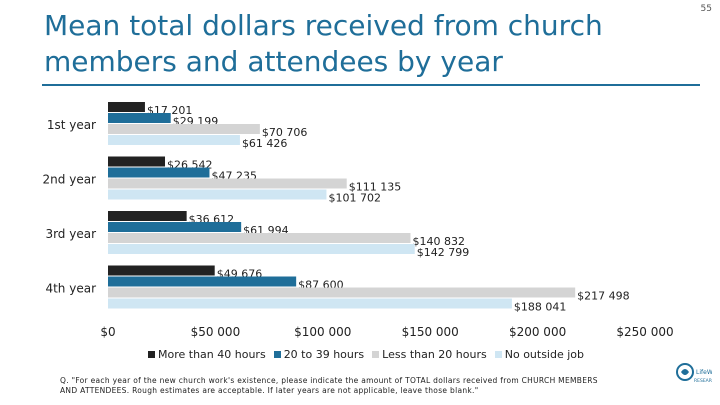  Describe the element at coordinates (603, 296) in the screenshot. I see `data-label-4-series-3: $217 498` at that location.